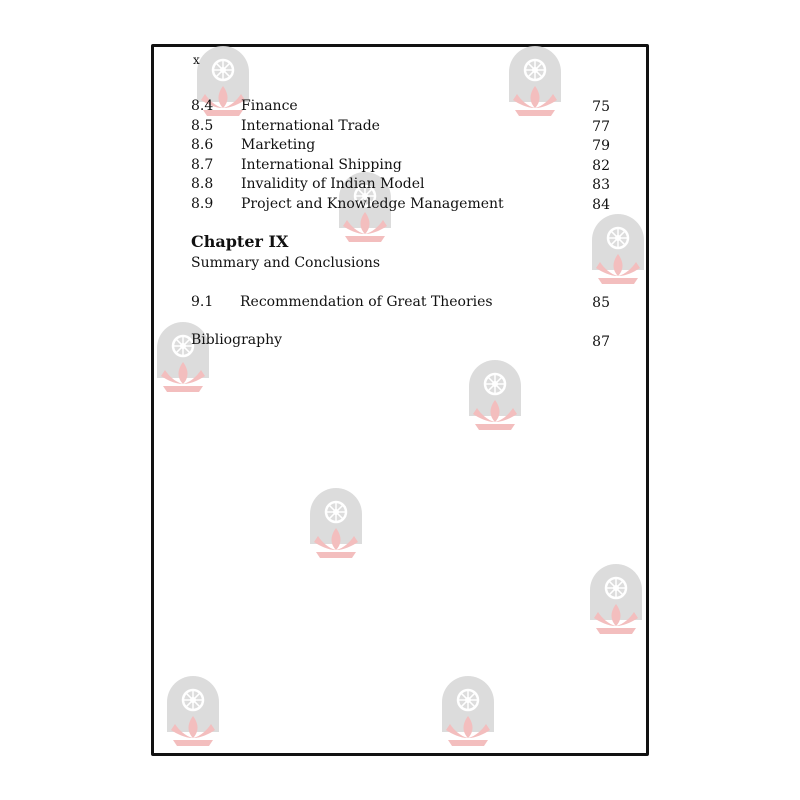 This screenshot has width=800, height=800. What do you see at coordinates (333, 184) in the screenshot?
I see `toc-entry-title: Invalidity of Indian Model` at bounding box center [333, 184].